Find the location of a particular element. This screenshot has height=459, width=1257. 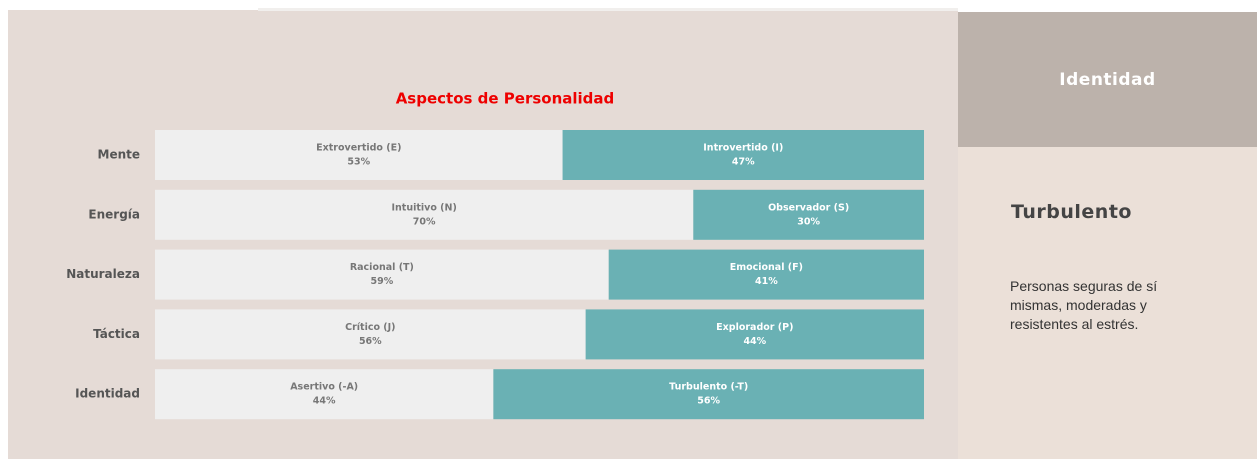

panel-title: Turbulento is located at coordinates (1071, 212).